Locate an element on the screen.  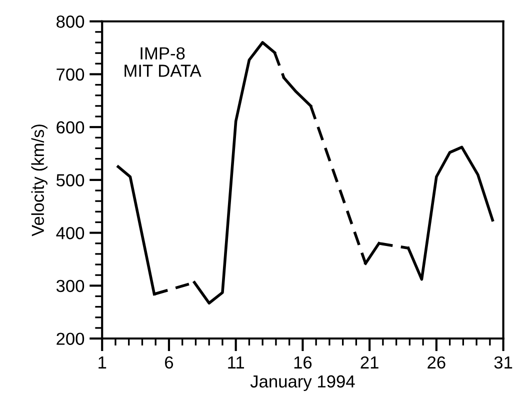
y-tick-label: 600 is located at coordinates (70, 127).